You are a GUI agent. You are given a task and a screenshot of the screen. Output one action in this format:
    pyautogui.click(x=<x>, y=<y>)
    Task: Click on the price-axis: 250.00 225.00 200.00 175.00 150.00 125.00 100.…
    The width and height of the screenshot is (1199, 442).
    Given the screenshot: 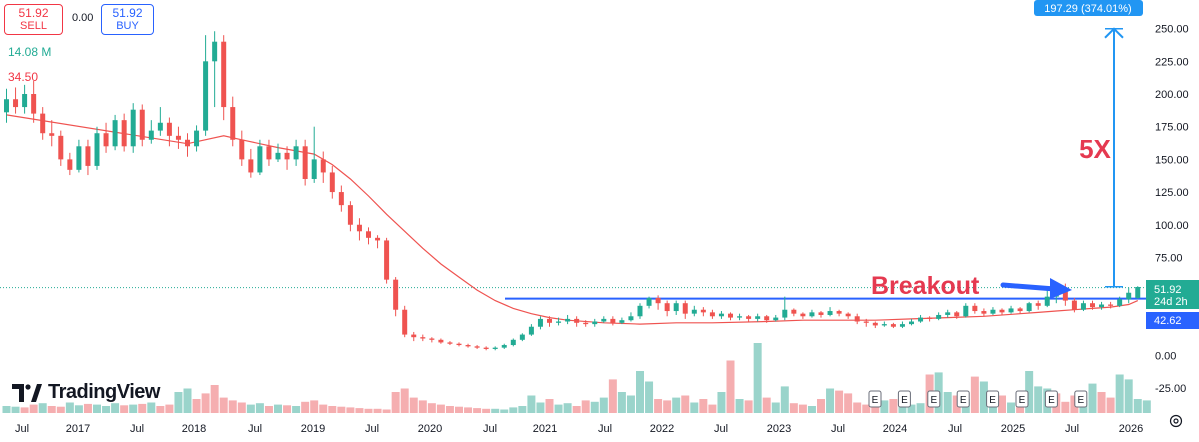 What is the action you would take?
    pyautogui.click(x=1172, y=210)
    